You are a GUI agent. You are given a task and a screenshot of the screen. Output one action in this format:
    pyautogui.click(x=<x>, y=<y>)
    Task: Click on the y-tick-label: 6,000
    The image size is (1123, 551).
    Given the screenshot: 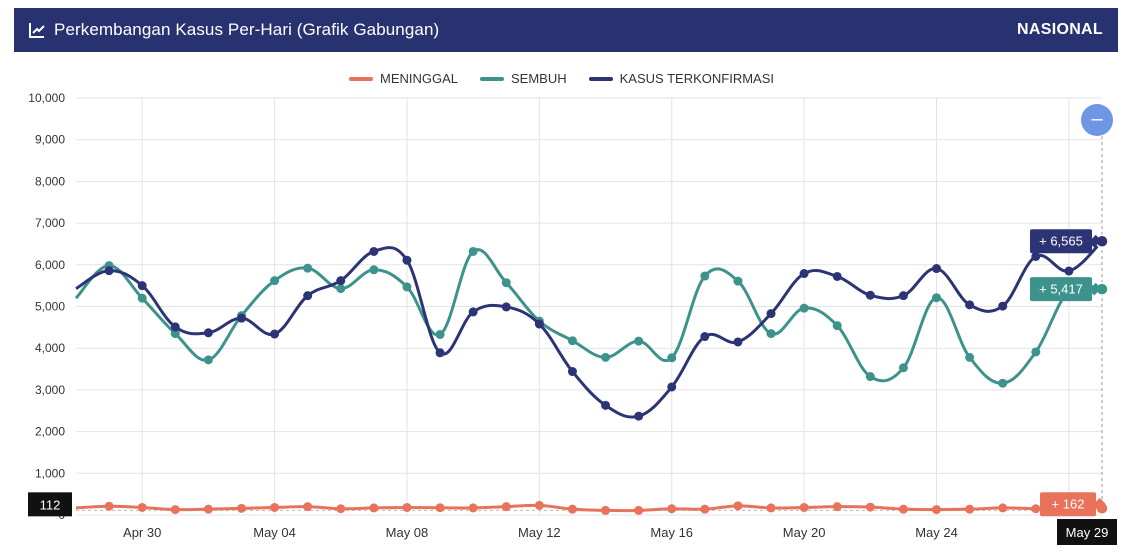 What is the action you would take?
    pyautogui.click(x=50, y=265)
    